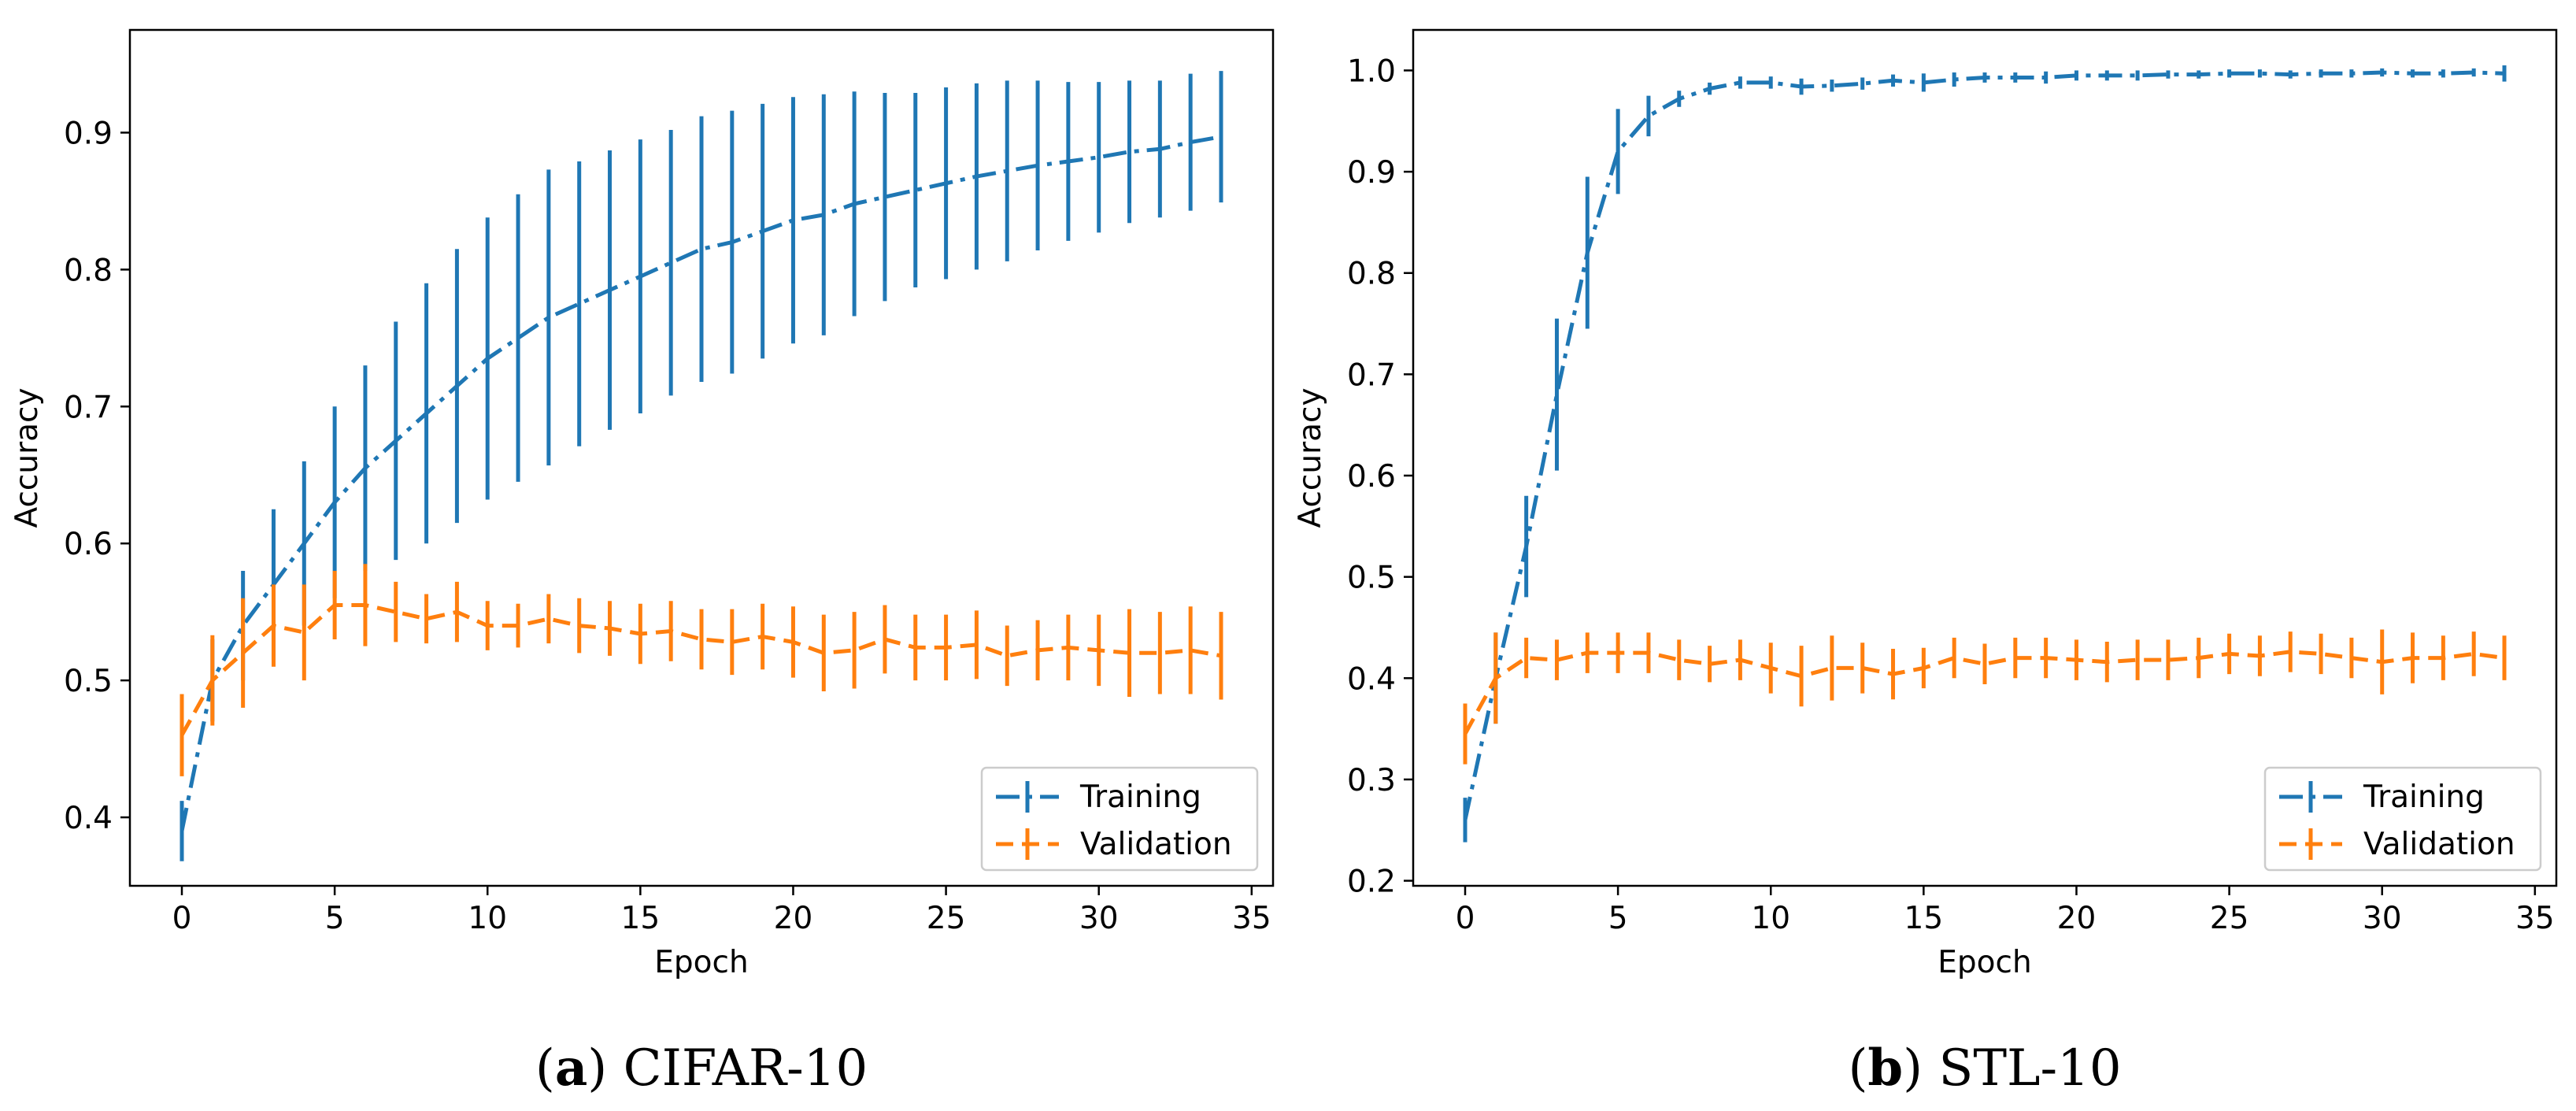  Describe the element at coordinates (1371, 882) in the screenshot. I see `y-tick-label: 0.2` at that location.